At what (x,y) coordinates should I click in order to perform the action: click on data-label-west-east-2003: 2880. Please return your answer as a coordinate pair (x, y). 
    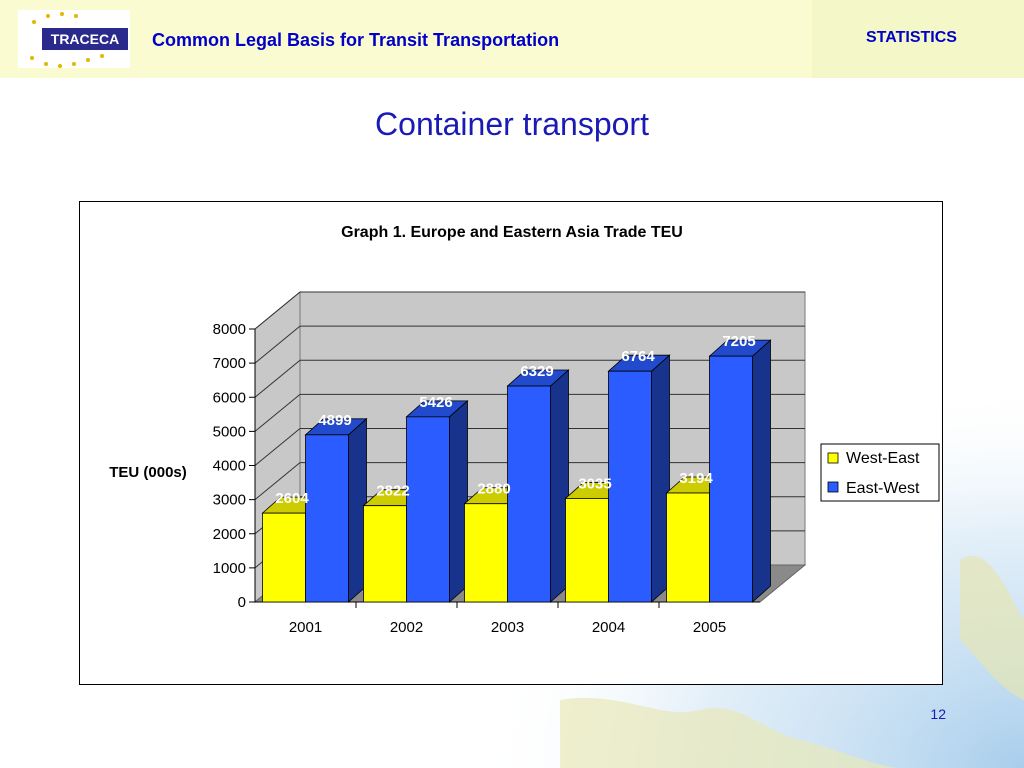
    Looking at the image, I should click on (493, 489).